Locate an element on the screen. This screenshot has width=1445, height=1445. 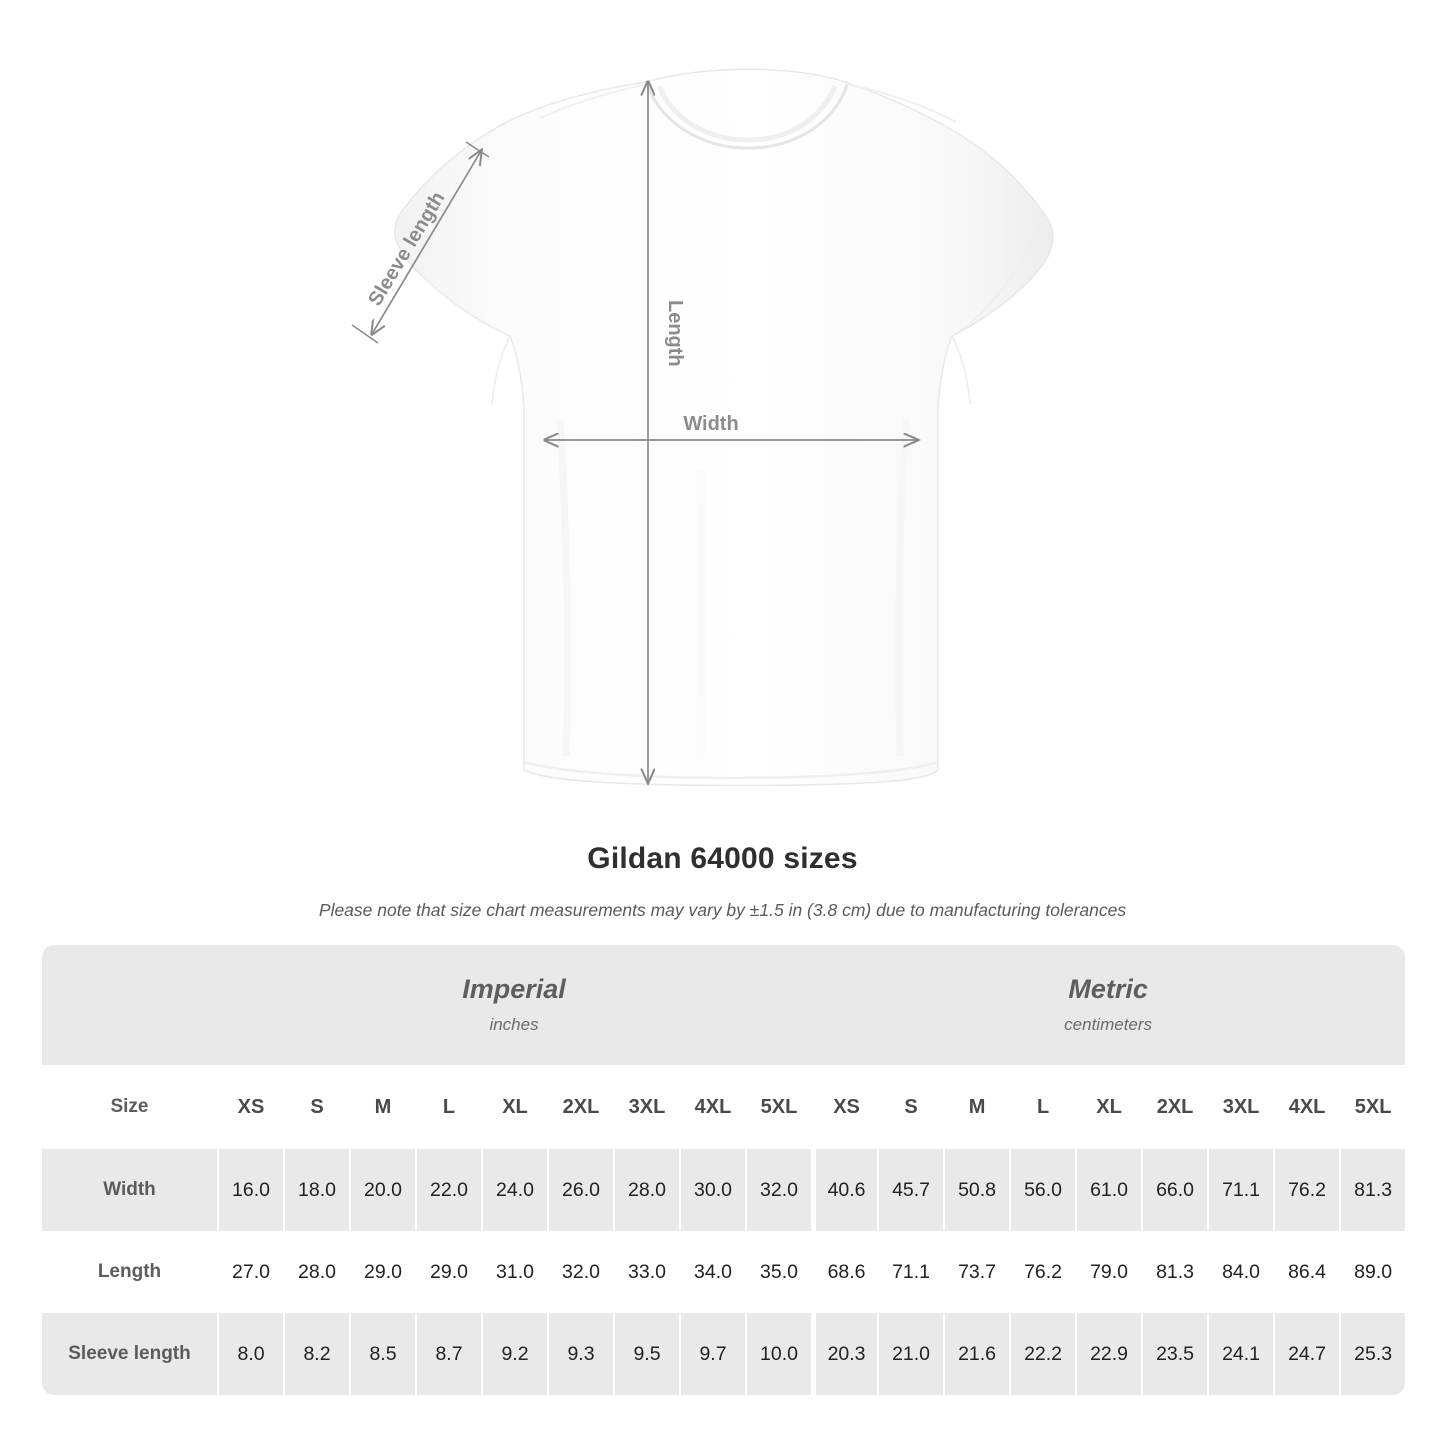
size-header-metric-3xl: 3XL is located at coordinates (1240, 1107).